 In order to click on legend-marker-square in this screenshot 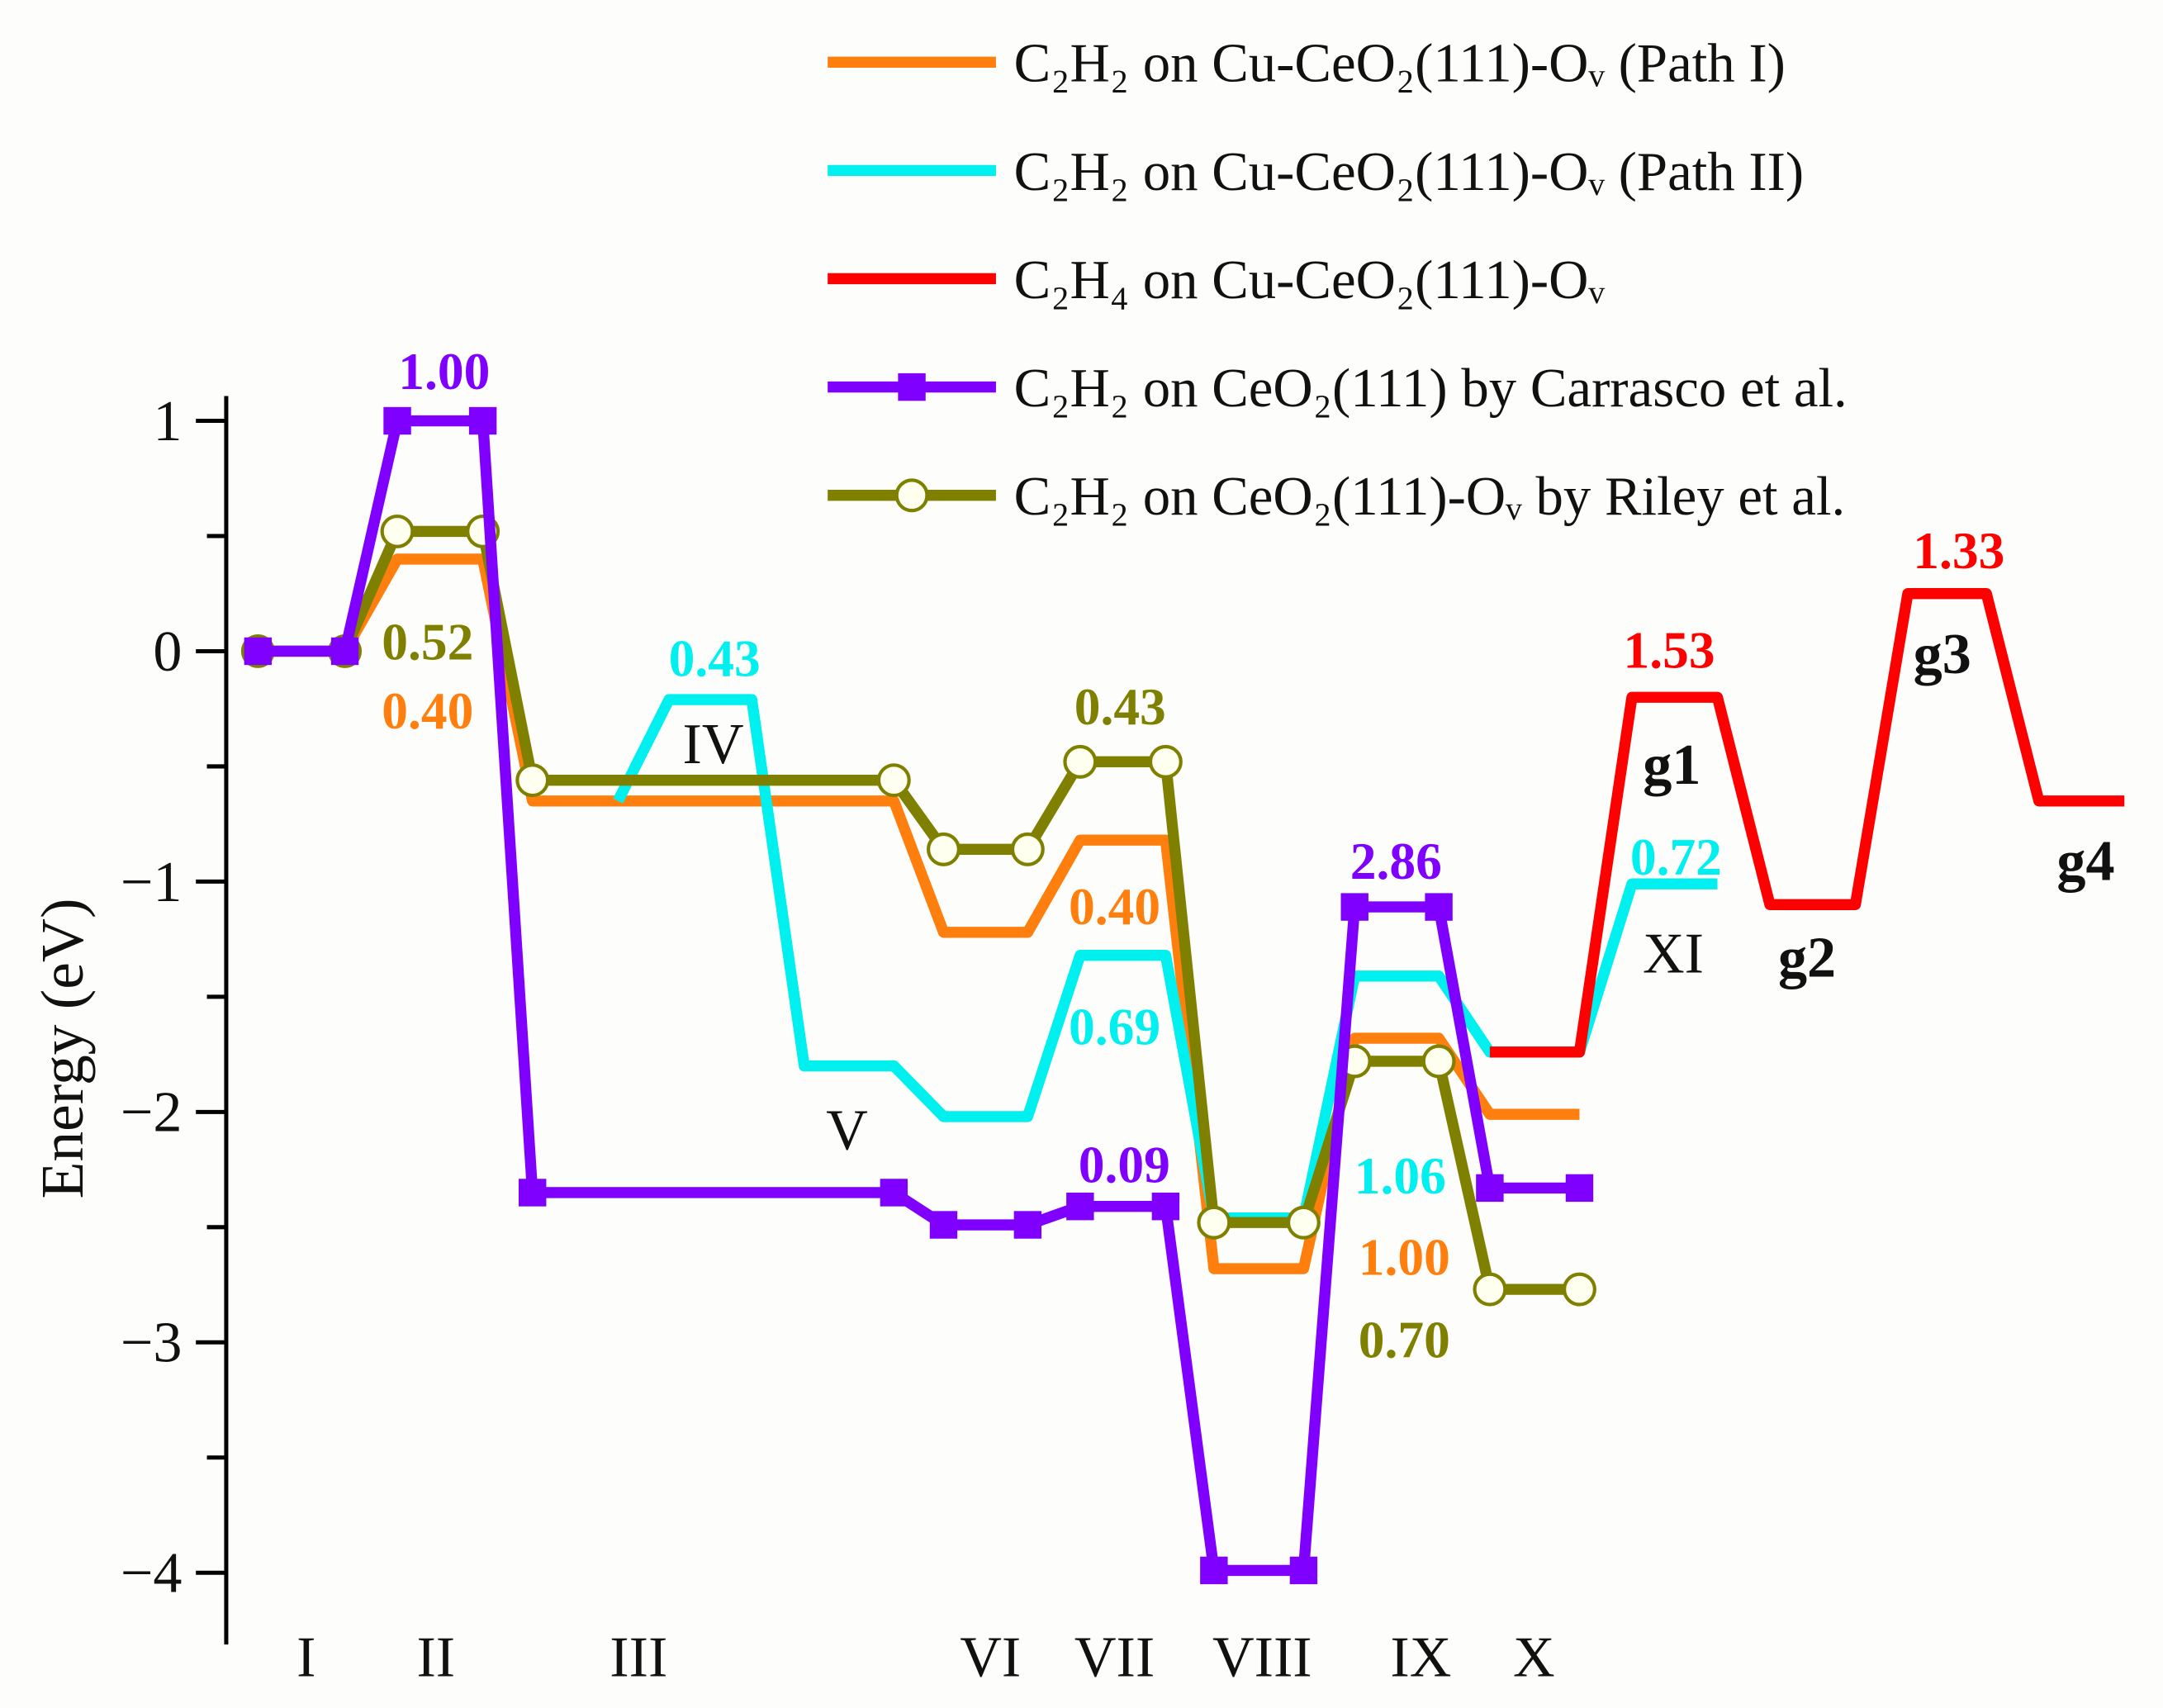, I will do `click(912, 386)`.